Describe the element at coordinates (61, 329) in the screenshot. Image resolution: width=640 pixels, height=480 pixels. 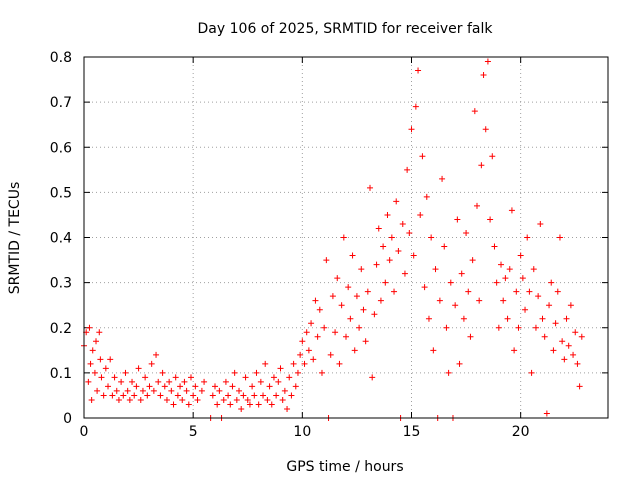
I see `y-tick-label: 0.2` at that location.